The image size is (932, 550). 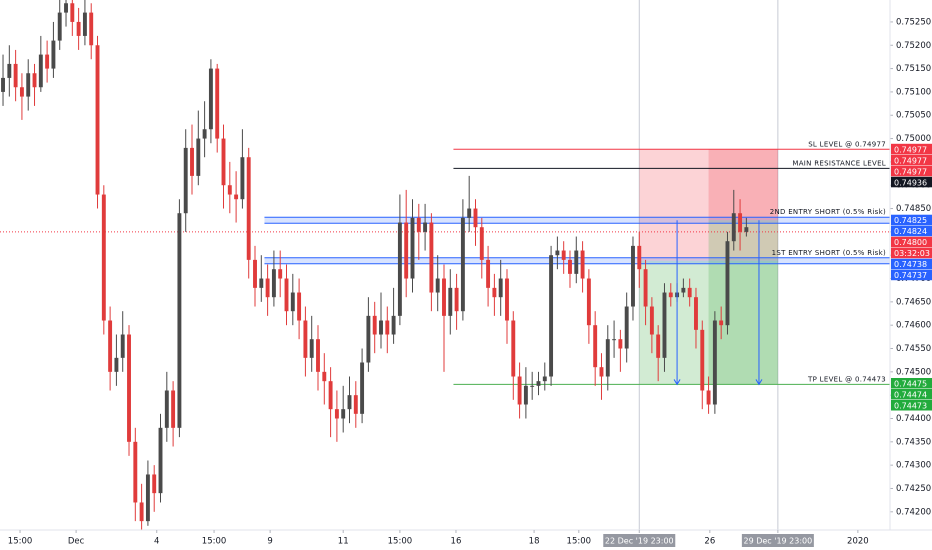 I want to click on y-tick-label: 0.74850, so click(x=913, y=209).